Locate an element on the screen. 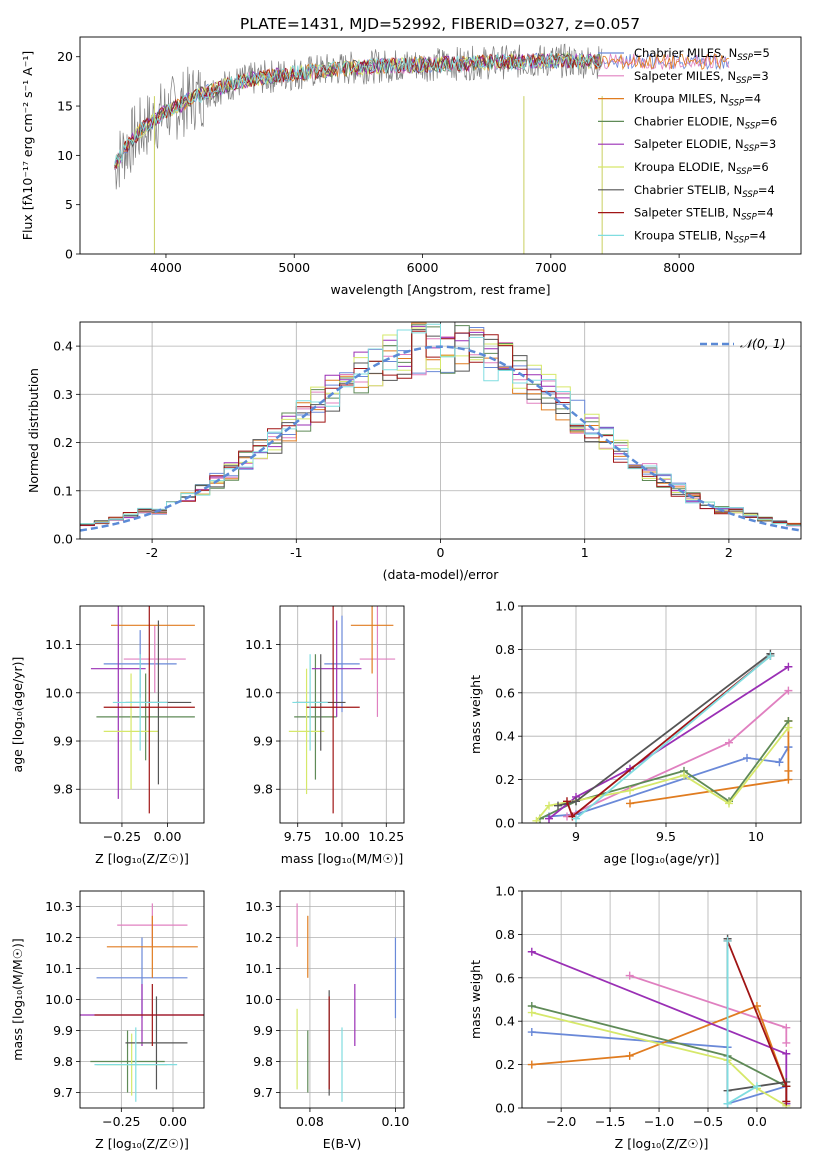 This screenshot has width=819, height=1170. mass_vs_Z-ytick-label: 10.2 is located at coordinates (59, 937).